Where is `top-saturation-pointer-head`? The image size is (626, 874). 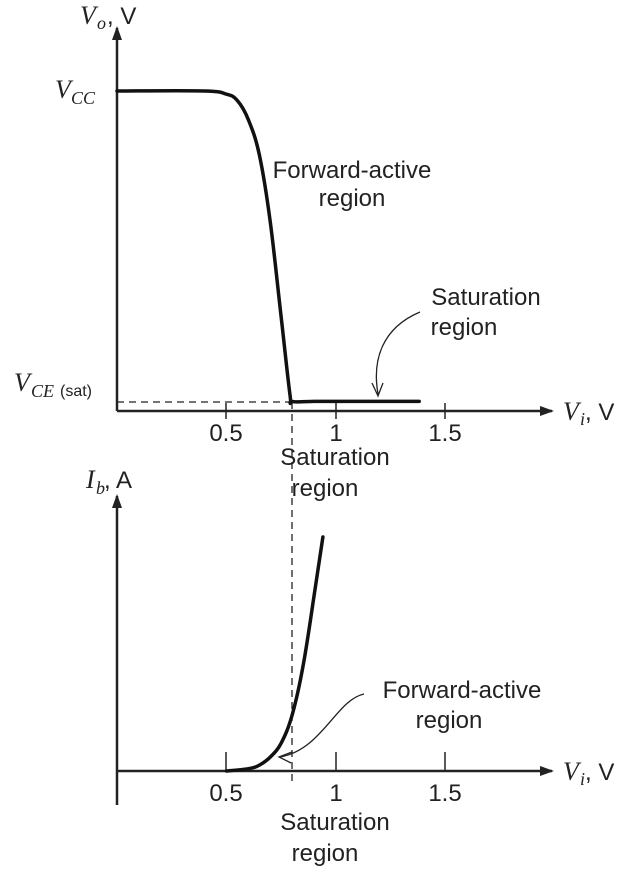
top-saturation-pointer-head is located at coordinates (377, 390).